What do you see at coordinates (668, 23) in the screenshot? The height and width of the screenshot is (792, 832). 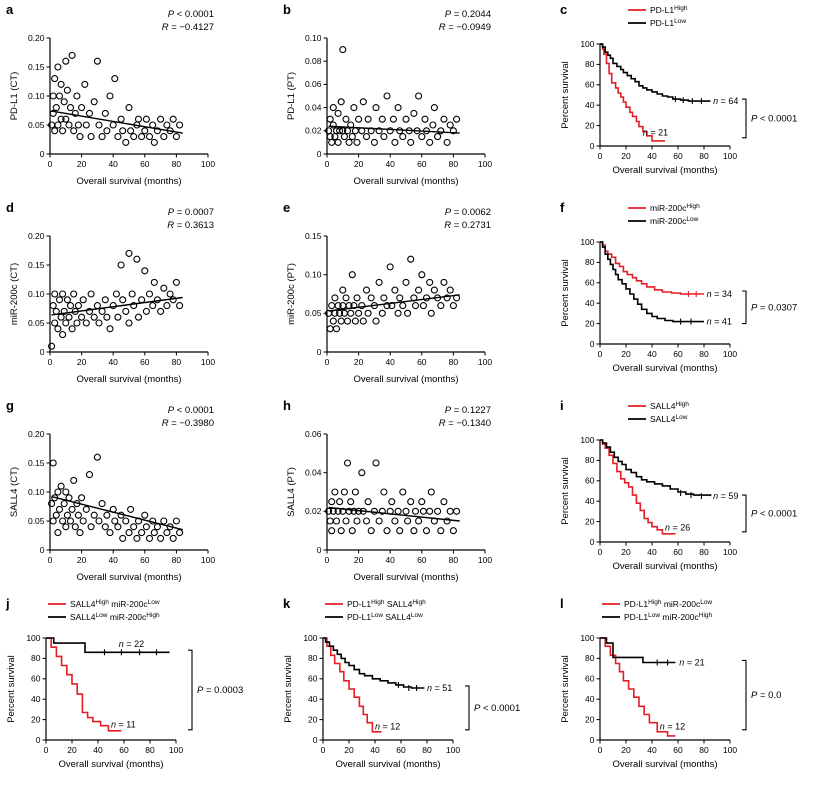 I see `svg-text: PD-L1Low` at bounding box center [668, 23].